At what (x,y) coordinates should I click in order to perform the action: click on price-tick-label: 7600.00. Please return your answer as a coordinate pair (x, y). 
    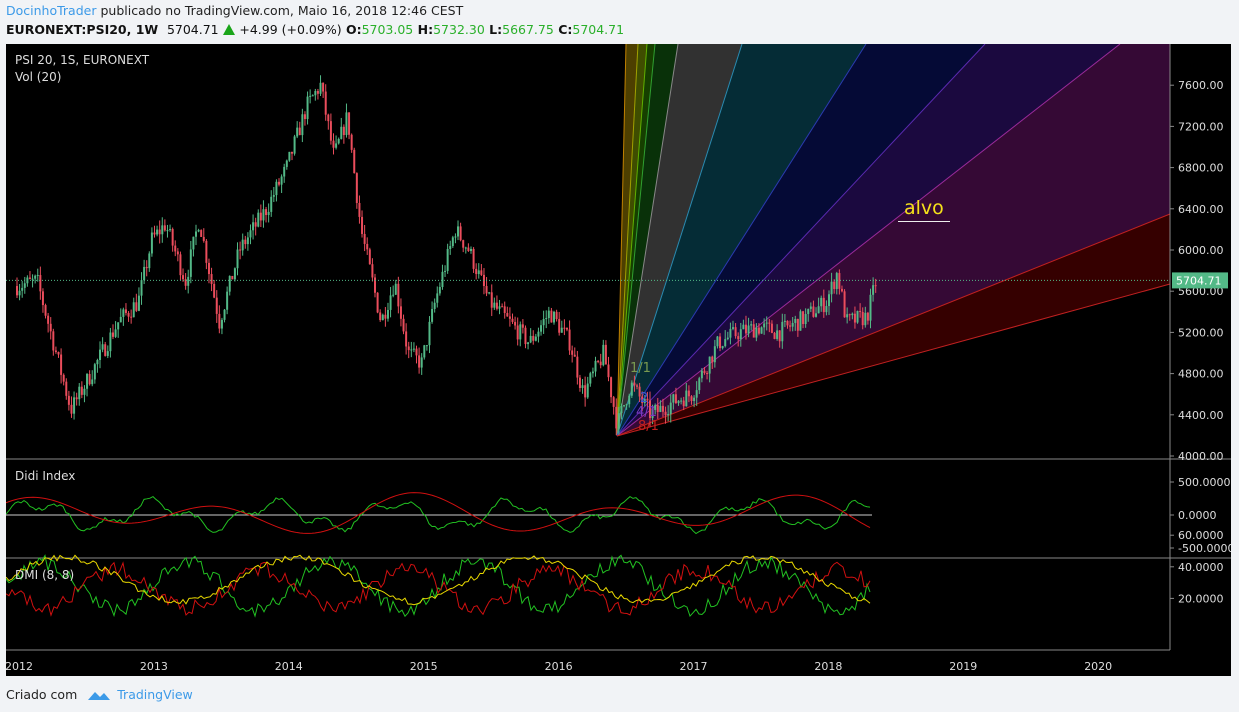
    Looking at the image, I should click on (1201, 85).